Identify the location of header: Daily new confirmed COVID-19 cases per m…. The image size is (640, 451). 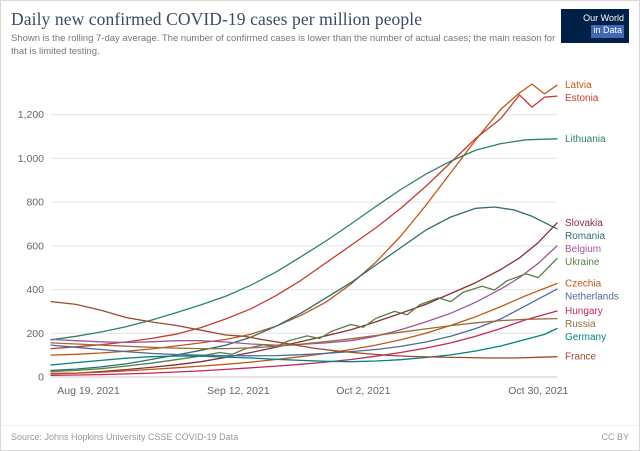
(320, 30).